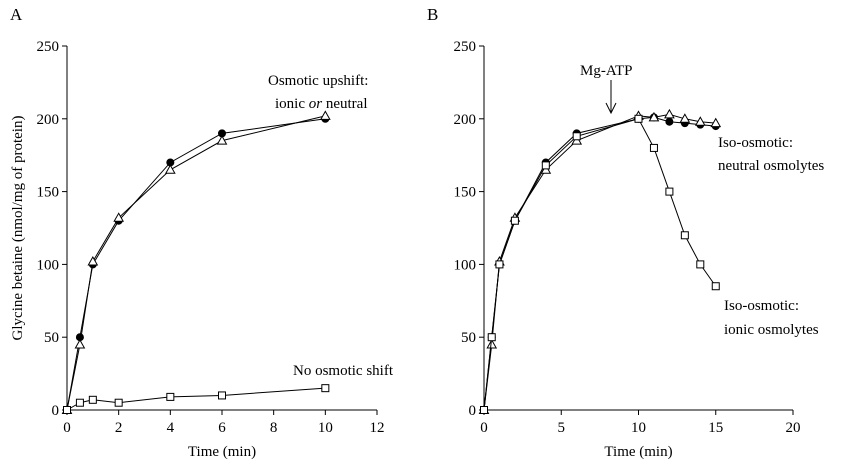 This screenshot has height=467, width=856. I want to click on x-tick-label: 12, so click(377, 428).